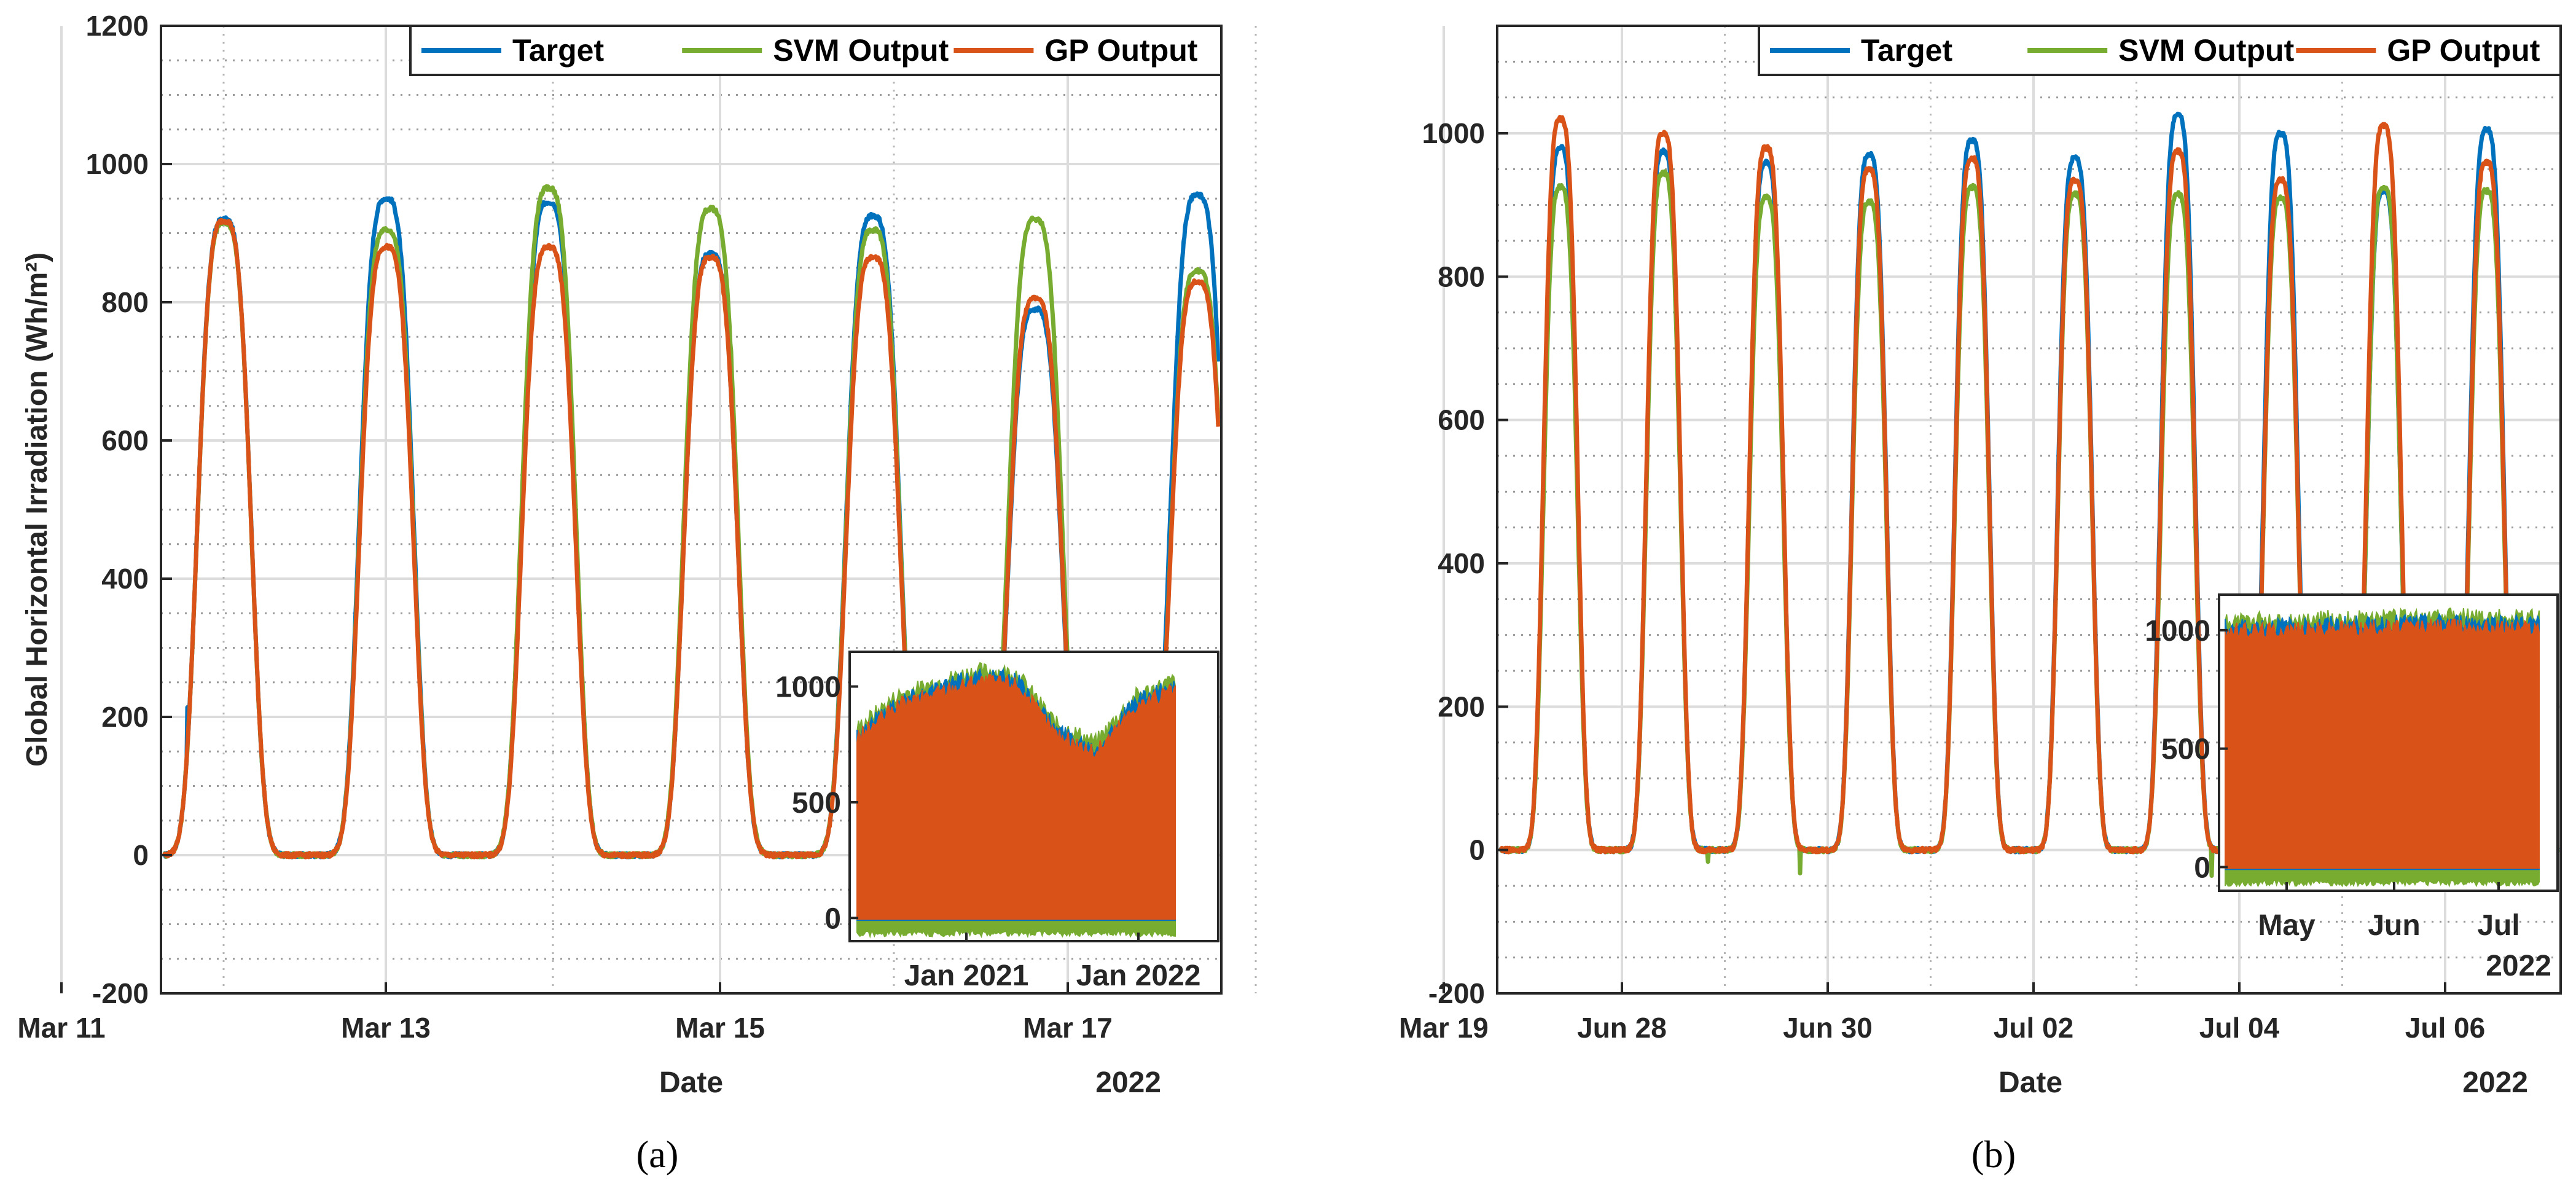  I want to click on panel-label: (a), so click(657, 1155).